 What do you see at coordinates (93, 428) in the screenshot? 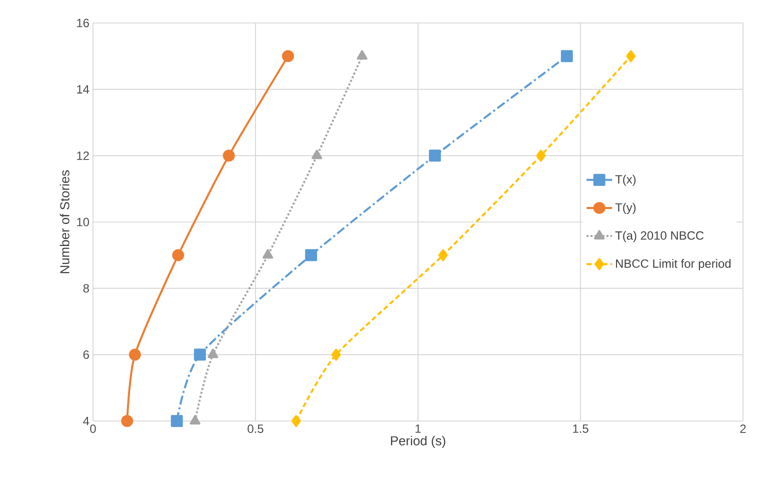
I see `x-tick-label: 0` at bounding box center [93, 428].